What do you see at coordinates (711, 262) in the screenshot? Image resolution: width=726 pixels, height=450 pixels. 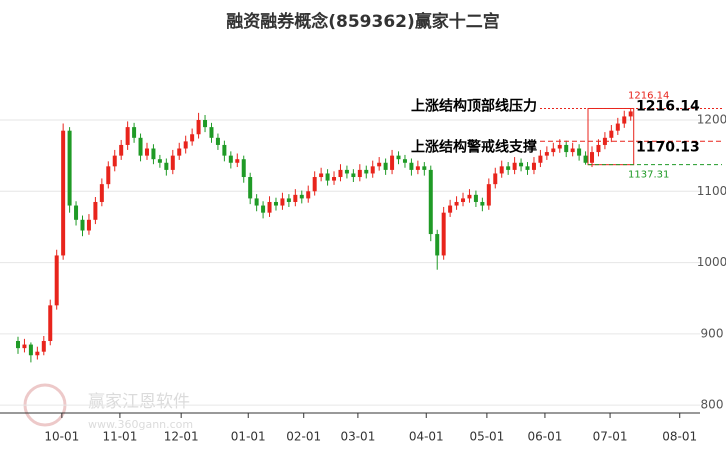 I see `y-tick-label: 1000` at bounding box center [711, 262].